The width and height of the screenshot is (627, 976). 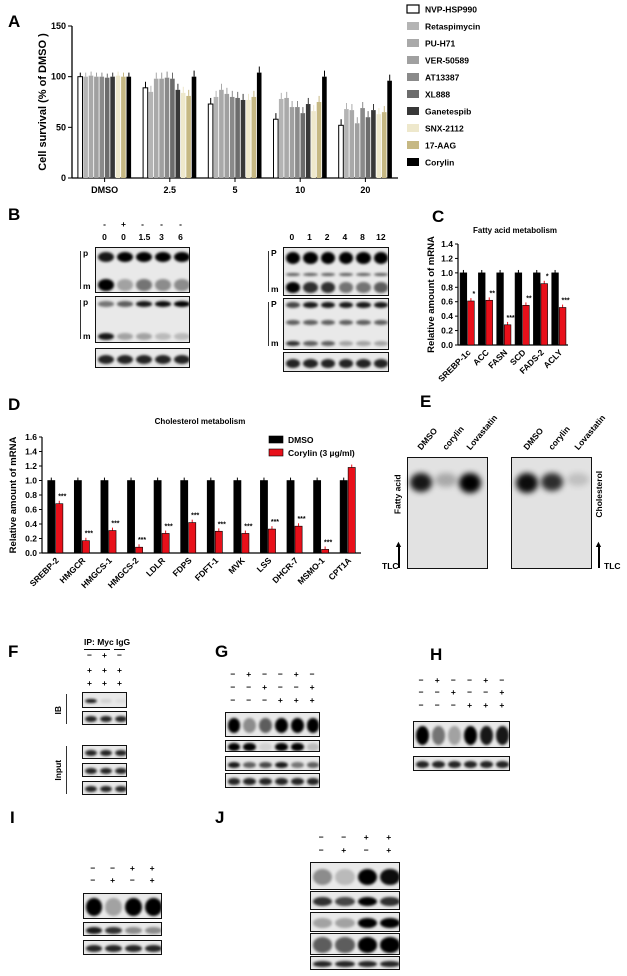 What do you see at coordinates (436, 654) in the screenshot?
I see `panel-label-h: H` at bounding box center [436, 654].